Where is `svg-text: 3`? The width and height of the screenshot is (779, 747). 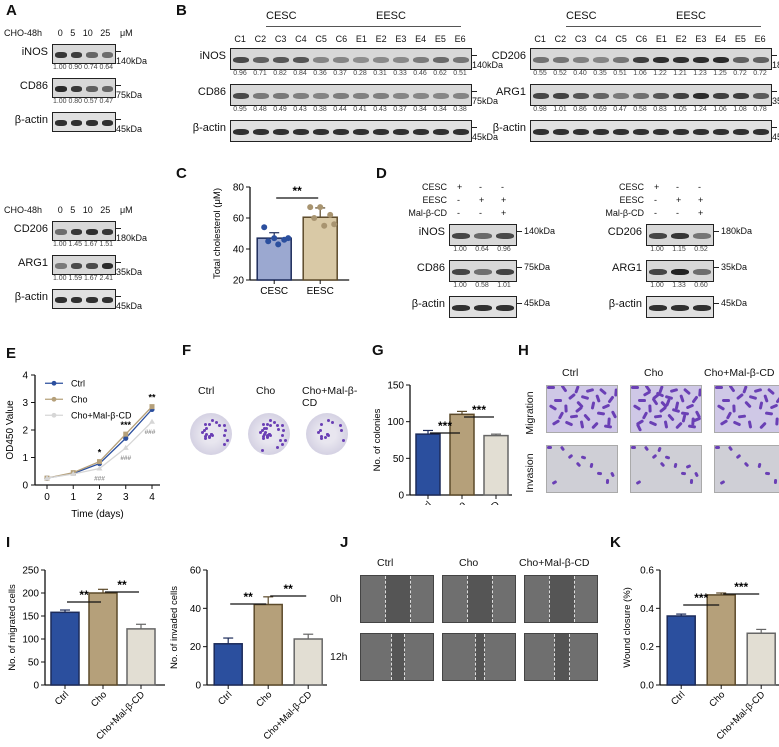 svg-text: 3 is located at coordinates (25, 403).